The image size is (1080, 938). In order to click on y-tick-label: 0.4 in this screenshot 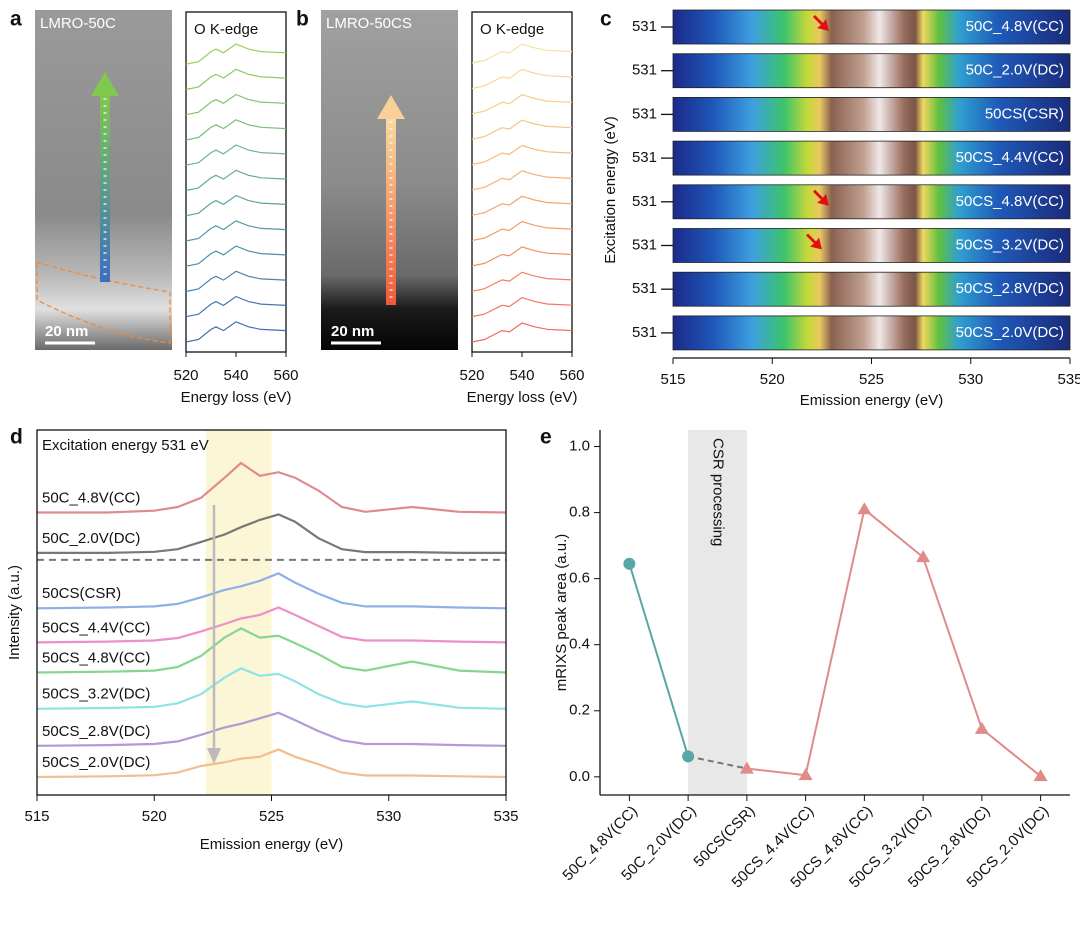, I will do `click(579, 644)`.